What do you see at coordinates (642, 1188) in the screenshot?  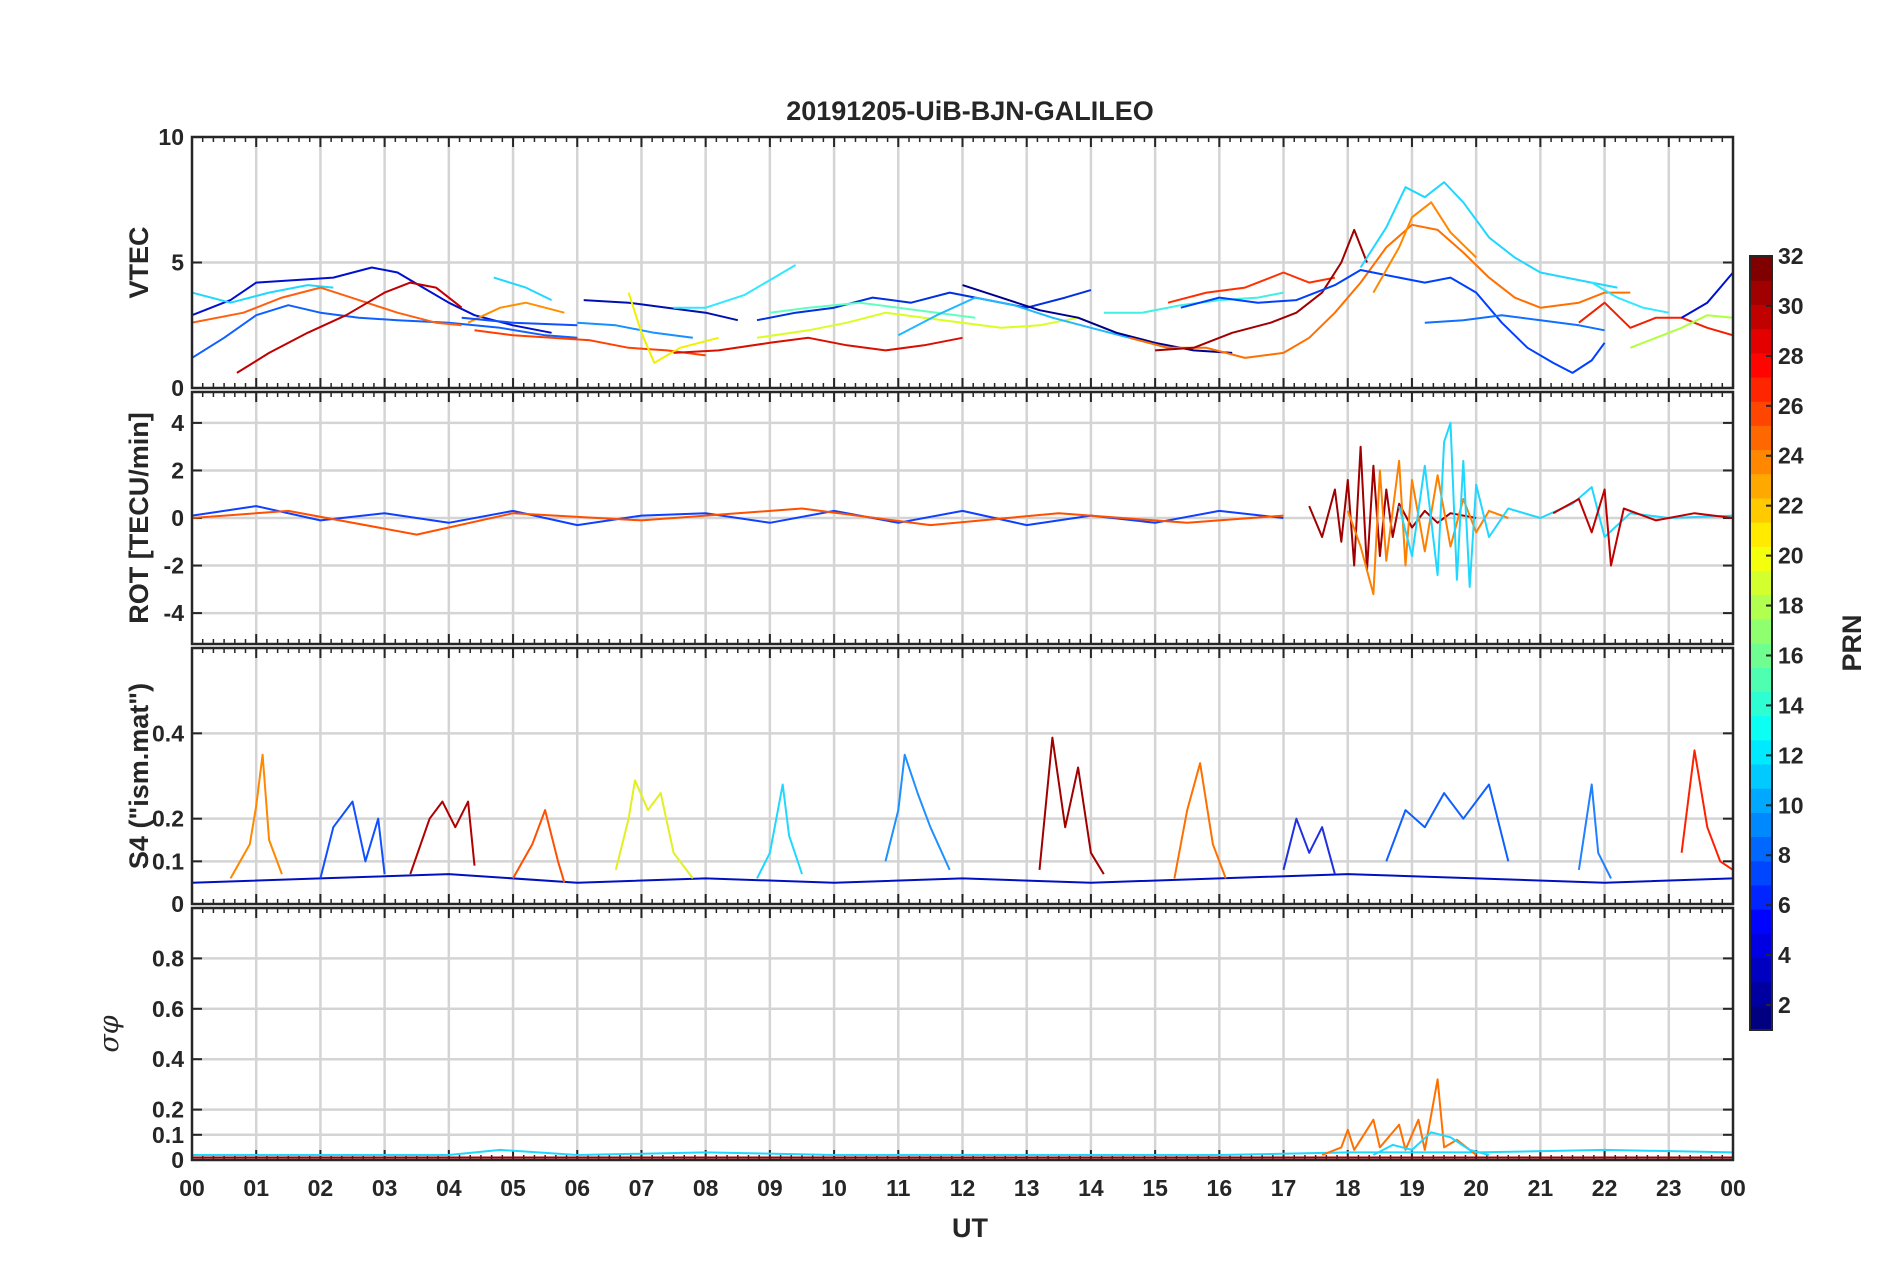 I see `x-tick-label: 07` at bounding box center [642, 1188].